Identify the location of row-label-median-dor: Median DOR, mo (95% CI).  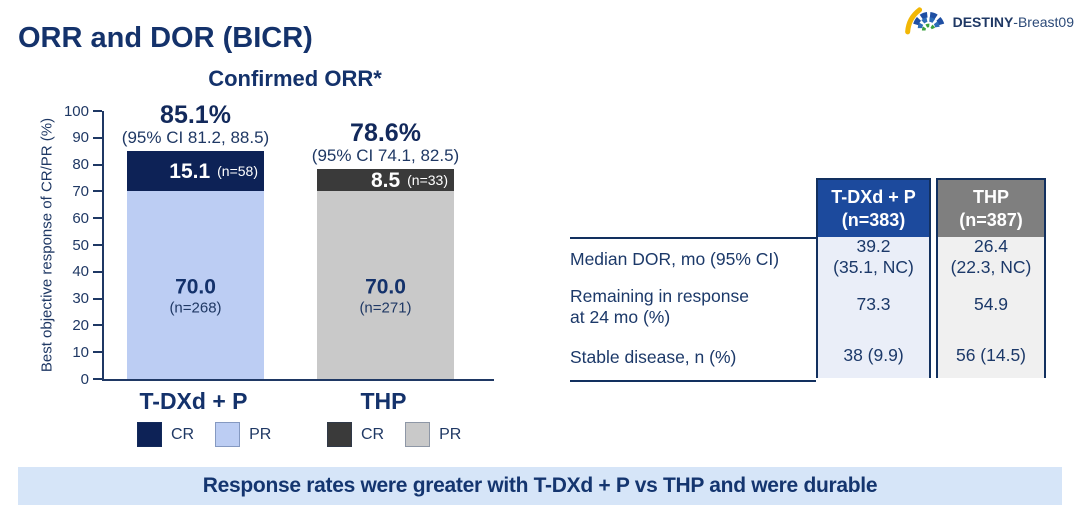
(693, 259).